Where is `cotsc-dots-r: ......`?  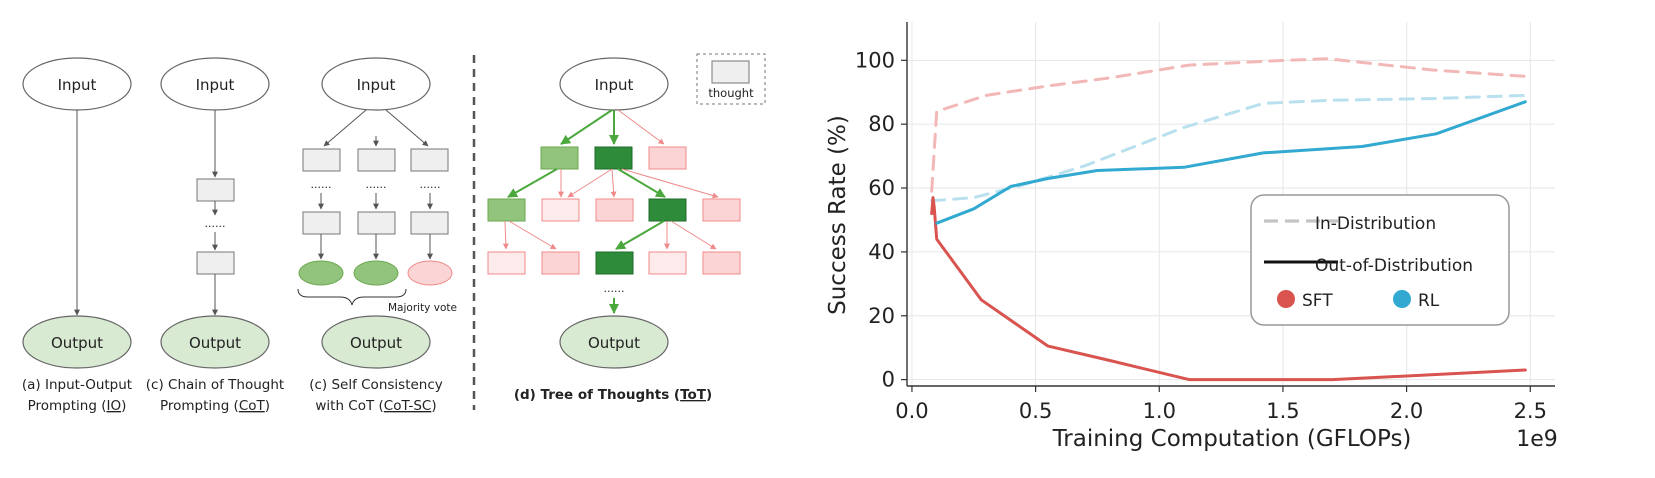 cotsc-dots-r: ...... is located at coordinates (430, 184).